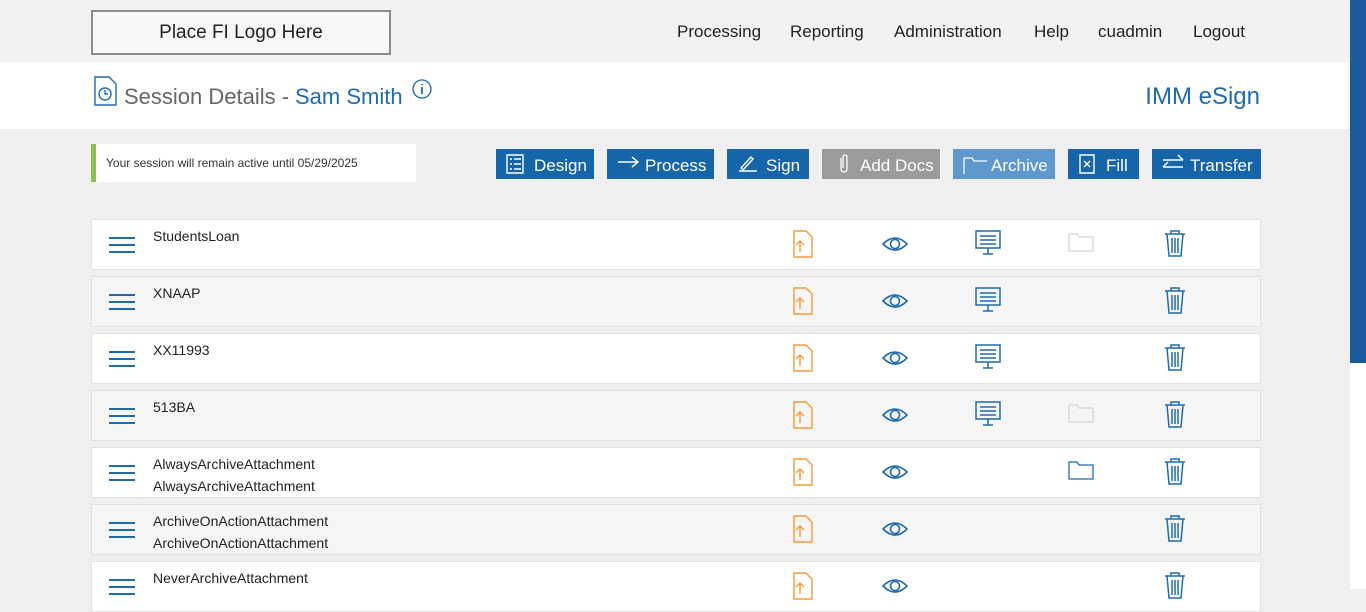 The height and width of the screenshot is (612, 1366). What do you see at coordinates (1019, 165) in the screenshot?
I see `button-label: Archive` at bounding box center [1019, 165].